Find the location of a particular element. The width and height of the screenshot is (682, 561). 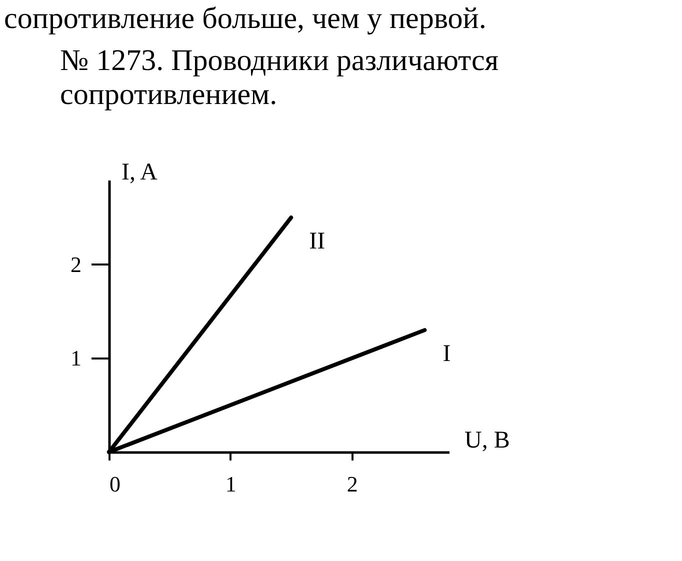

x-axis-title: U, B is located at coordinates (487, 441).